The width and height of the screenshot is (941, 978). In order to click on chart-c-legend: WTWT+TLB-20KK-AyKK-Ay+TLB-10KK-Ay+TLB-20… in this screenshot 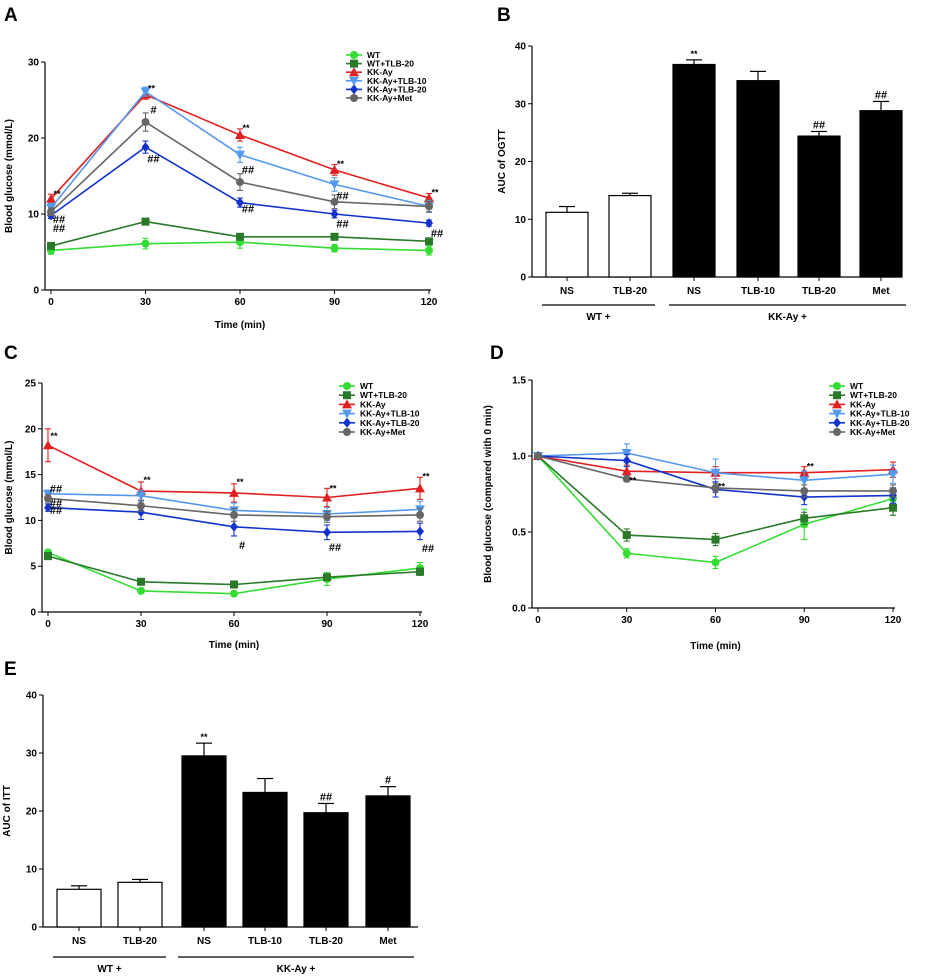, I will do `click(379, 409)`.